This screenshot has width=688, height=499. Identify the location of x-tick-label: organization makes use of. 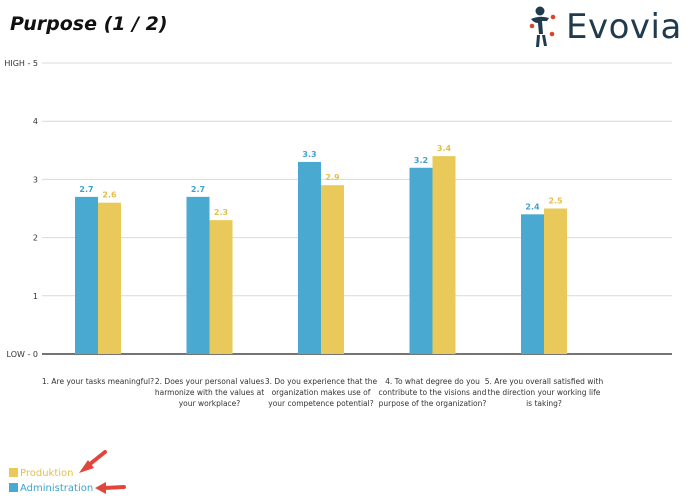
(321, 392).